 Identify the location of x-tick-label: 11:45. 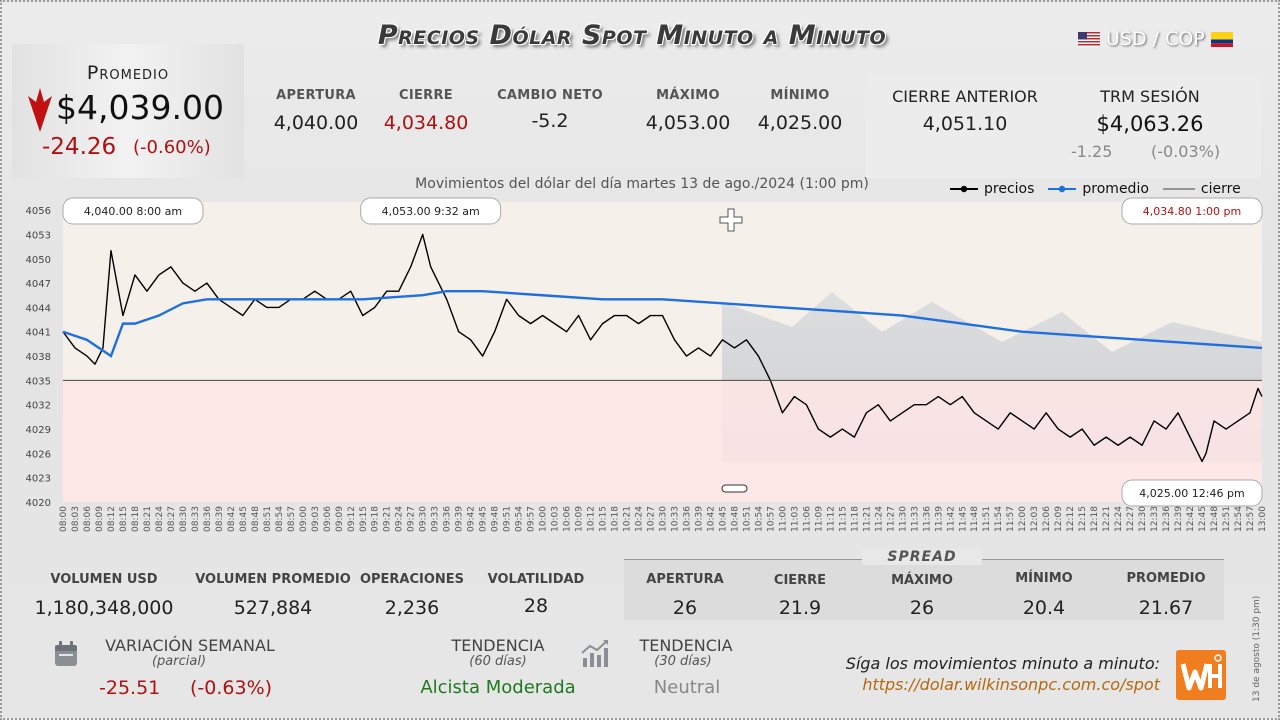
(963, 519).